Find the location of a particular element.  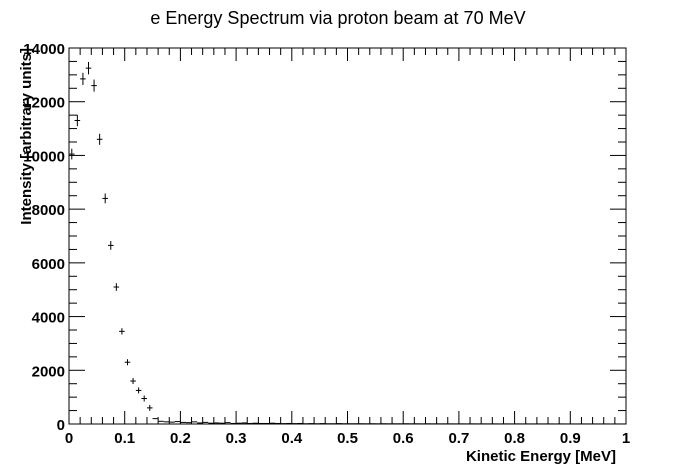

x-tick-label: 0.4 is located at coordinates (292, 438).